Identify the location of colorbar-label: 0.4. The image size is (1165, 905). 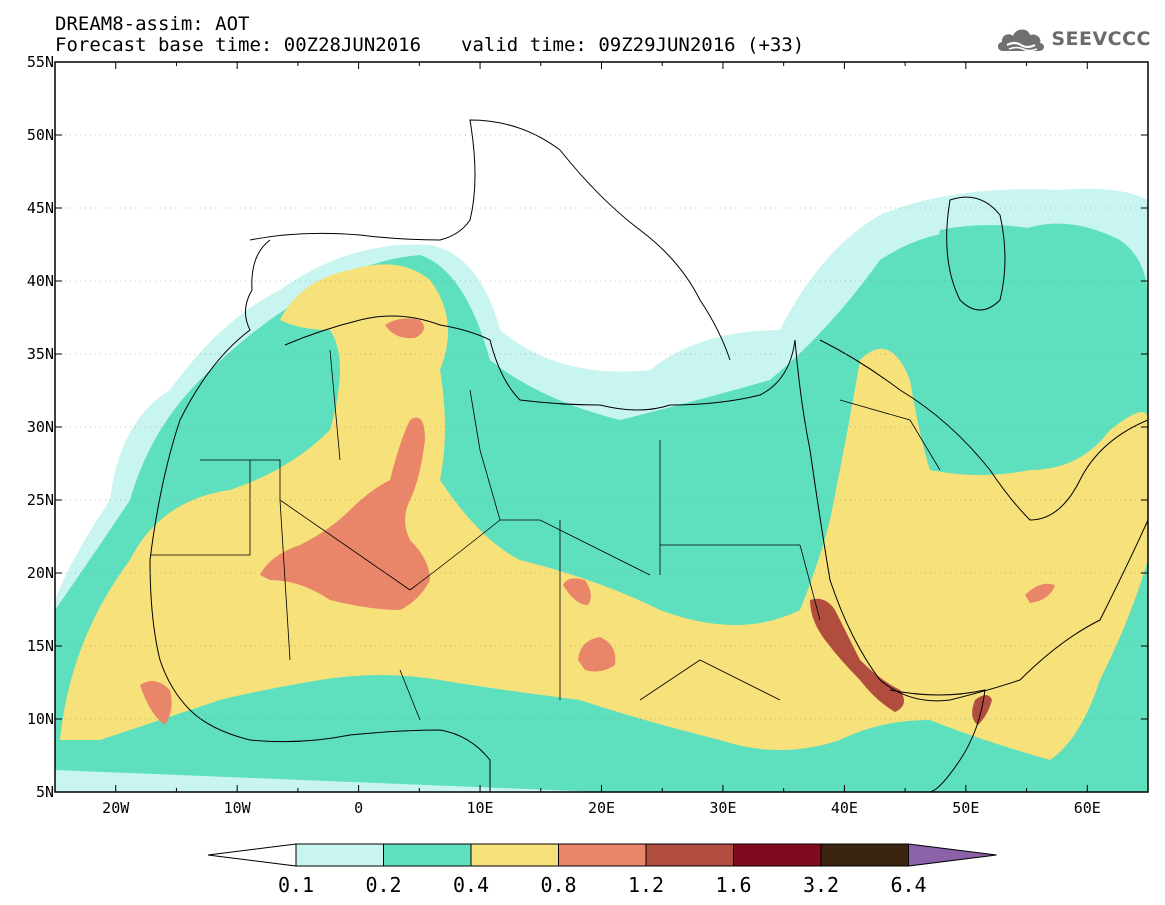
(471, 885).